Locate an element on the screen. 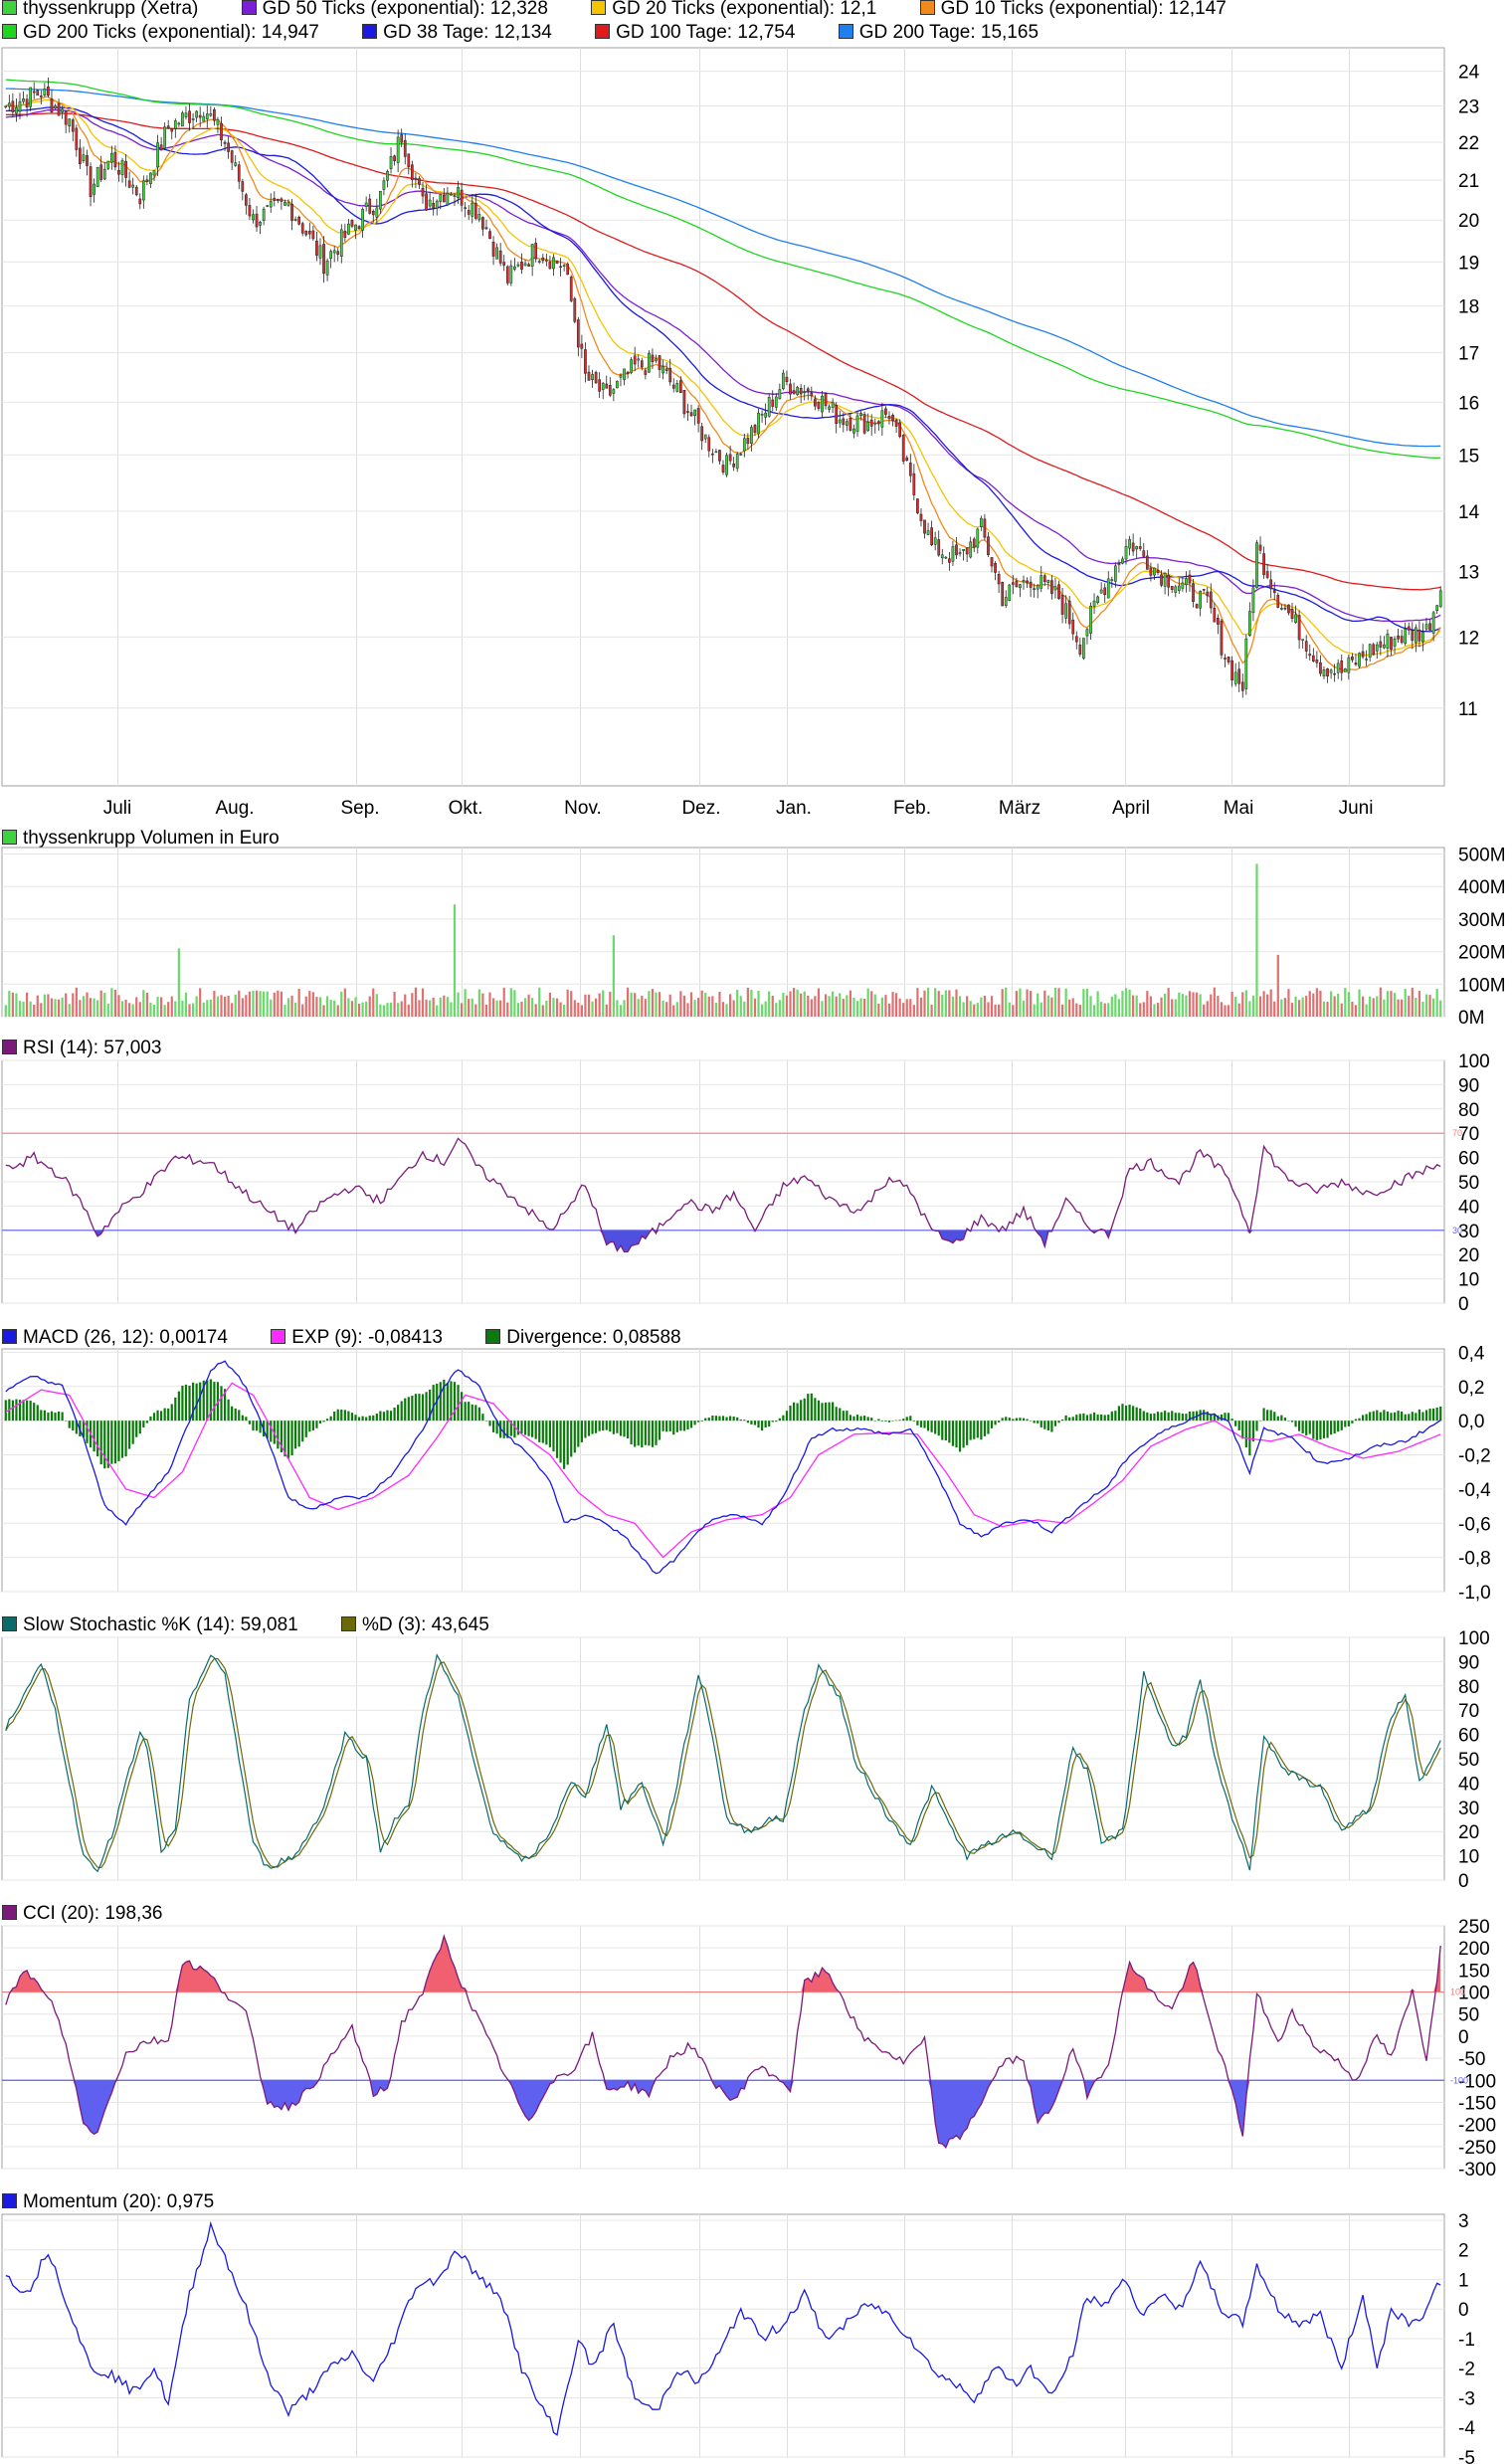  legend-swatch is located at coordinates (845, 31).